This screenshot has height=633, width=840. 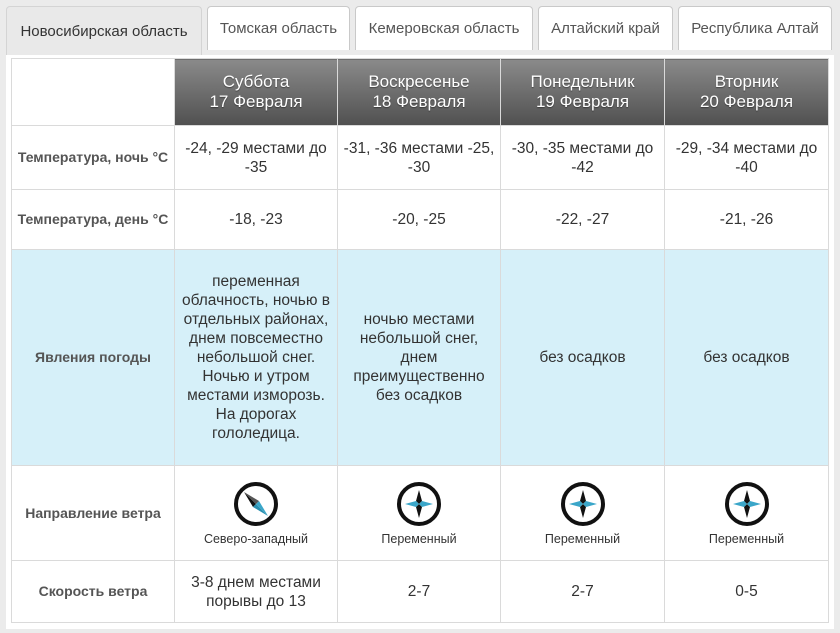 What do you see at coordinates (444, 28) in the screenshot?
I see `tab-kemerovo: Кемеровская область` at bounding box center [444, 28].